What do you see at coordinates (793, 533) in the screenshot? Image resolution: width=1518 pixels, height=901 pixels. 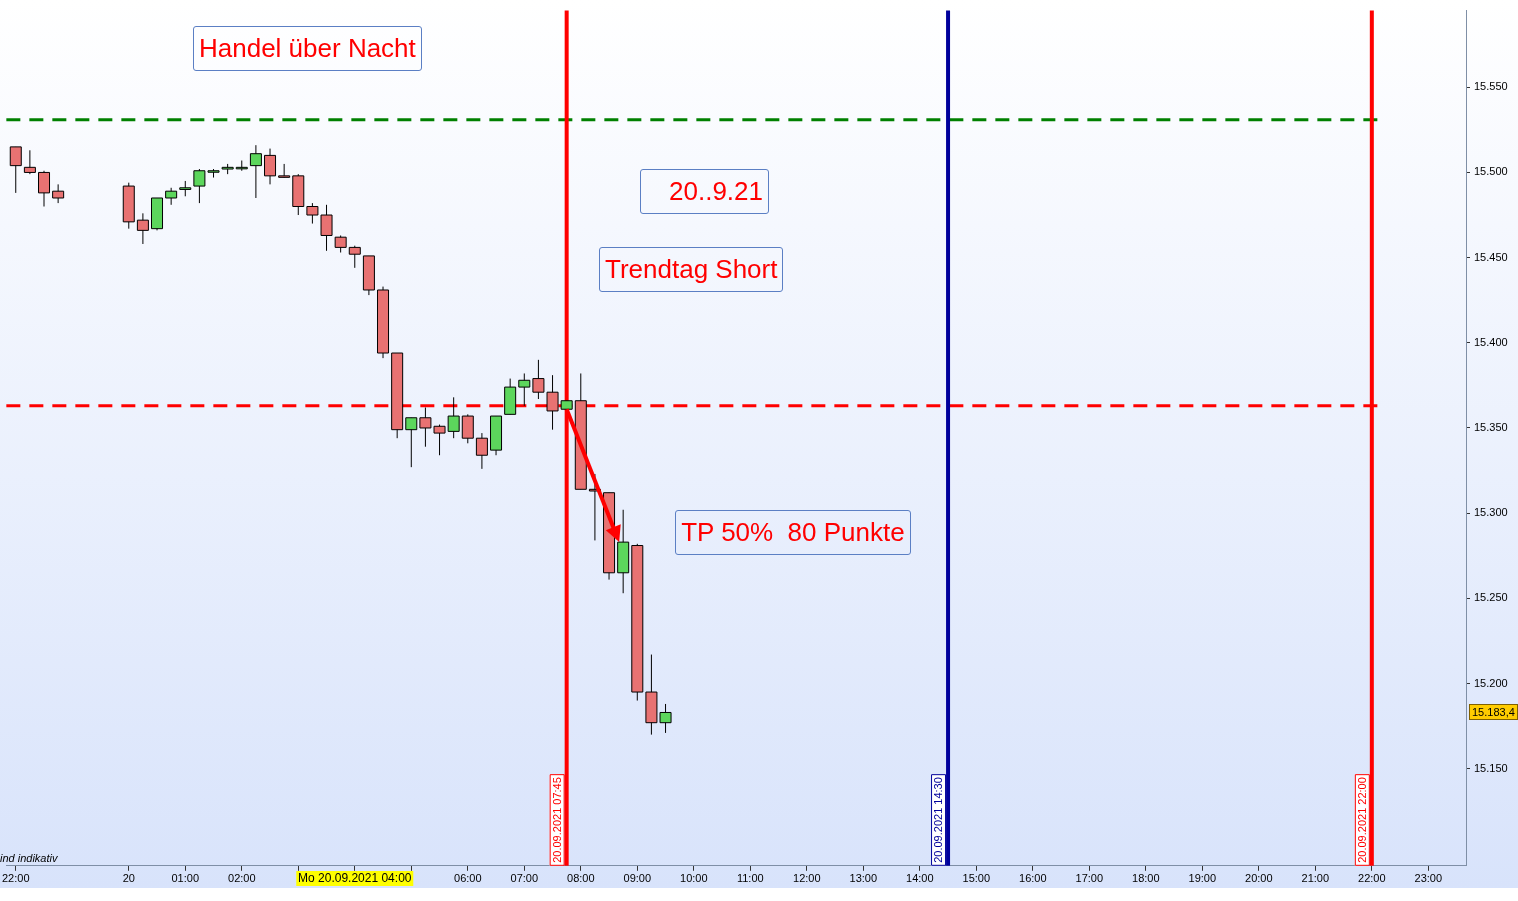 I see `annotation: TP 50% 80 Punkte` at bounding box center [793, 533].